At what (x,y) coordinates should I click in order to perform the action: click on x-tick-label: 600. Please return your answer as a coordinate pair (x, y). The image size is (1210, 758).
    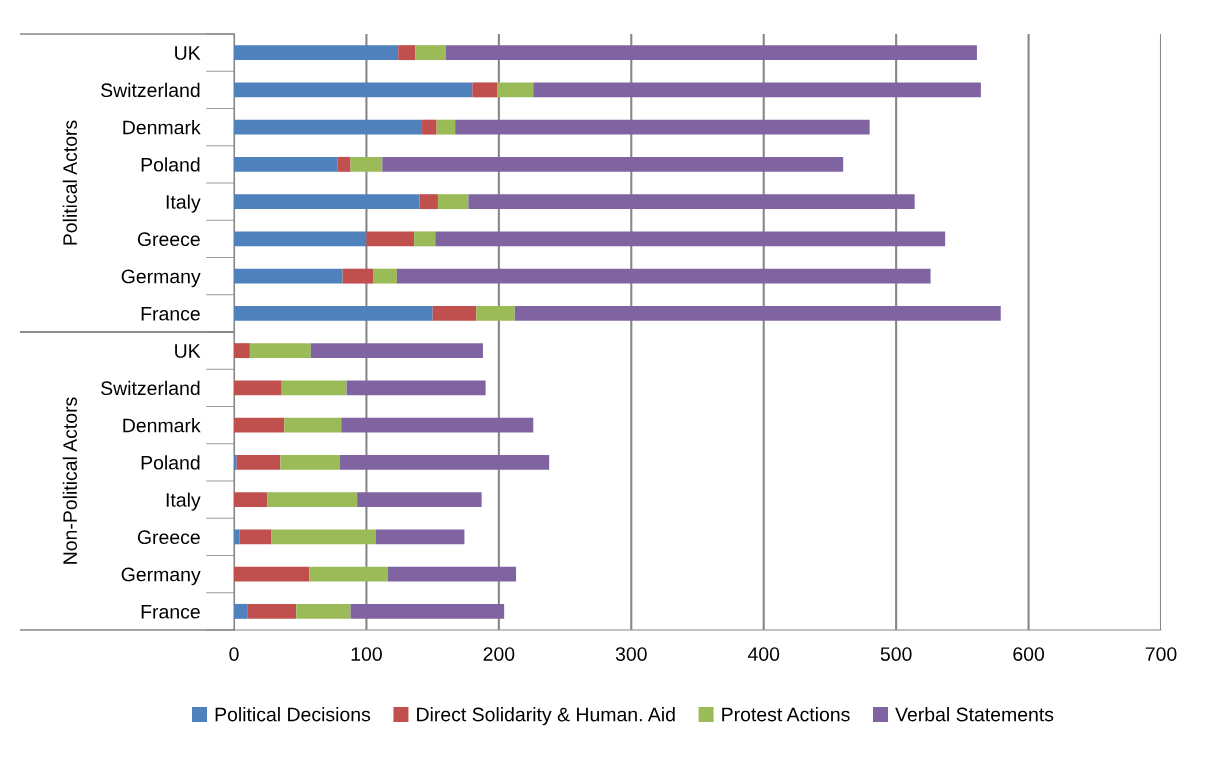
    Looking at the image, I should click on (1029, 654).